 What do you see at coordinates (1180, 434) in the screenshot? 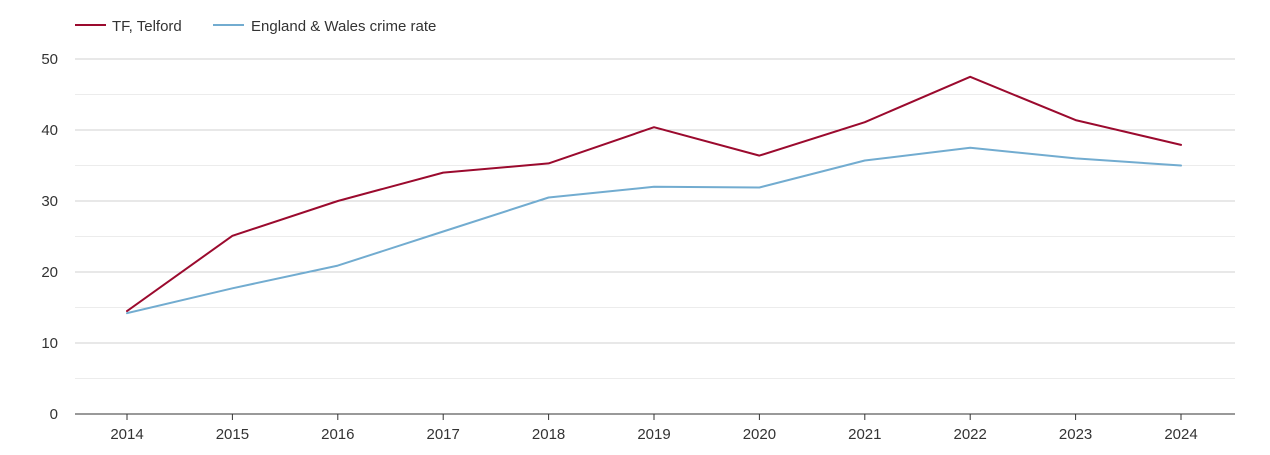
I see `x-tick-label: 2024` at bounding box center [1180, 434].